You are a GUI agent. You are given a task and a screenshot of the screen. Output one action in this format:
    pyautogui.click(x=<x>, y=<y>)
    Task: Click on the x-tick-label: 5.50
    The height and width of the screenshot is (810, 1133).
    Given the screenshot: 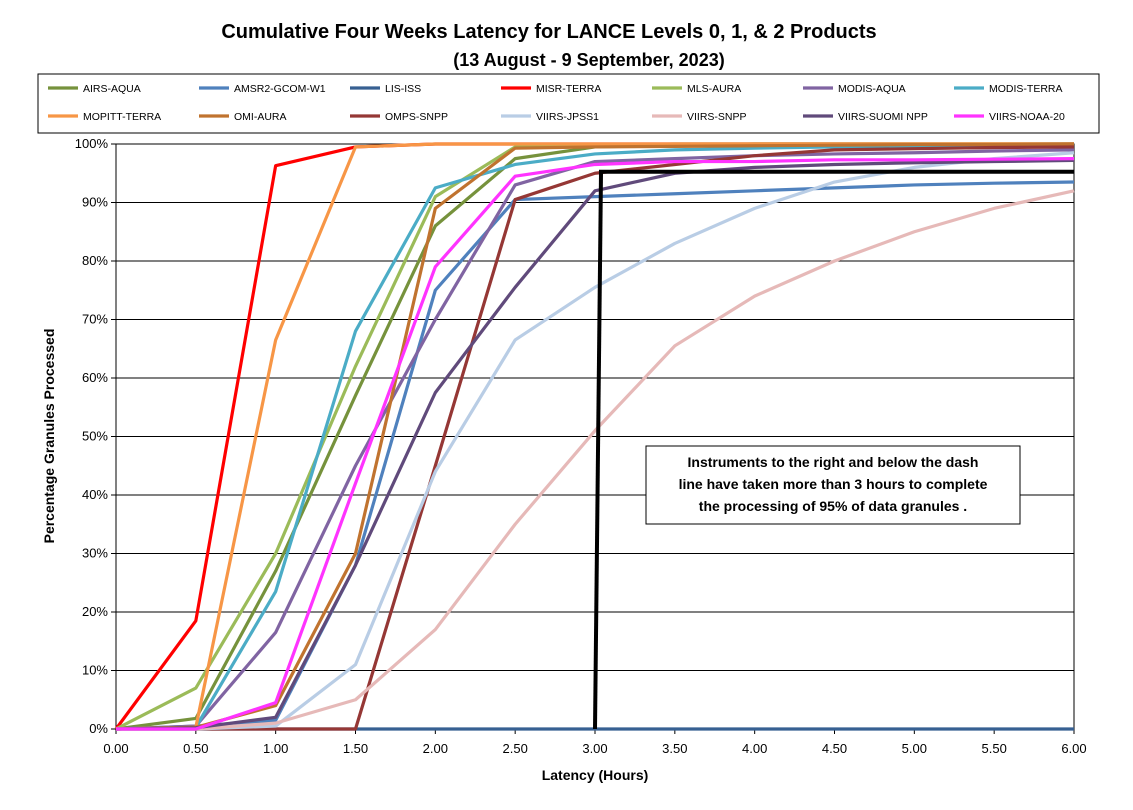 What is the action you would take?
    pyautogui.click(x=994, y=748)
    